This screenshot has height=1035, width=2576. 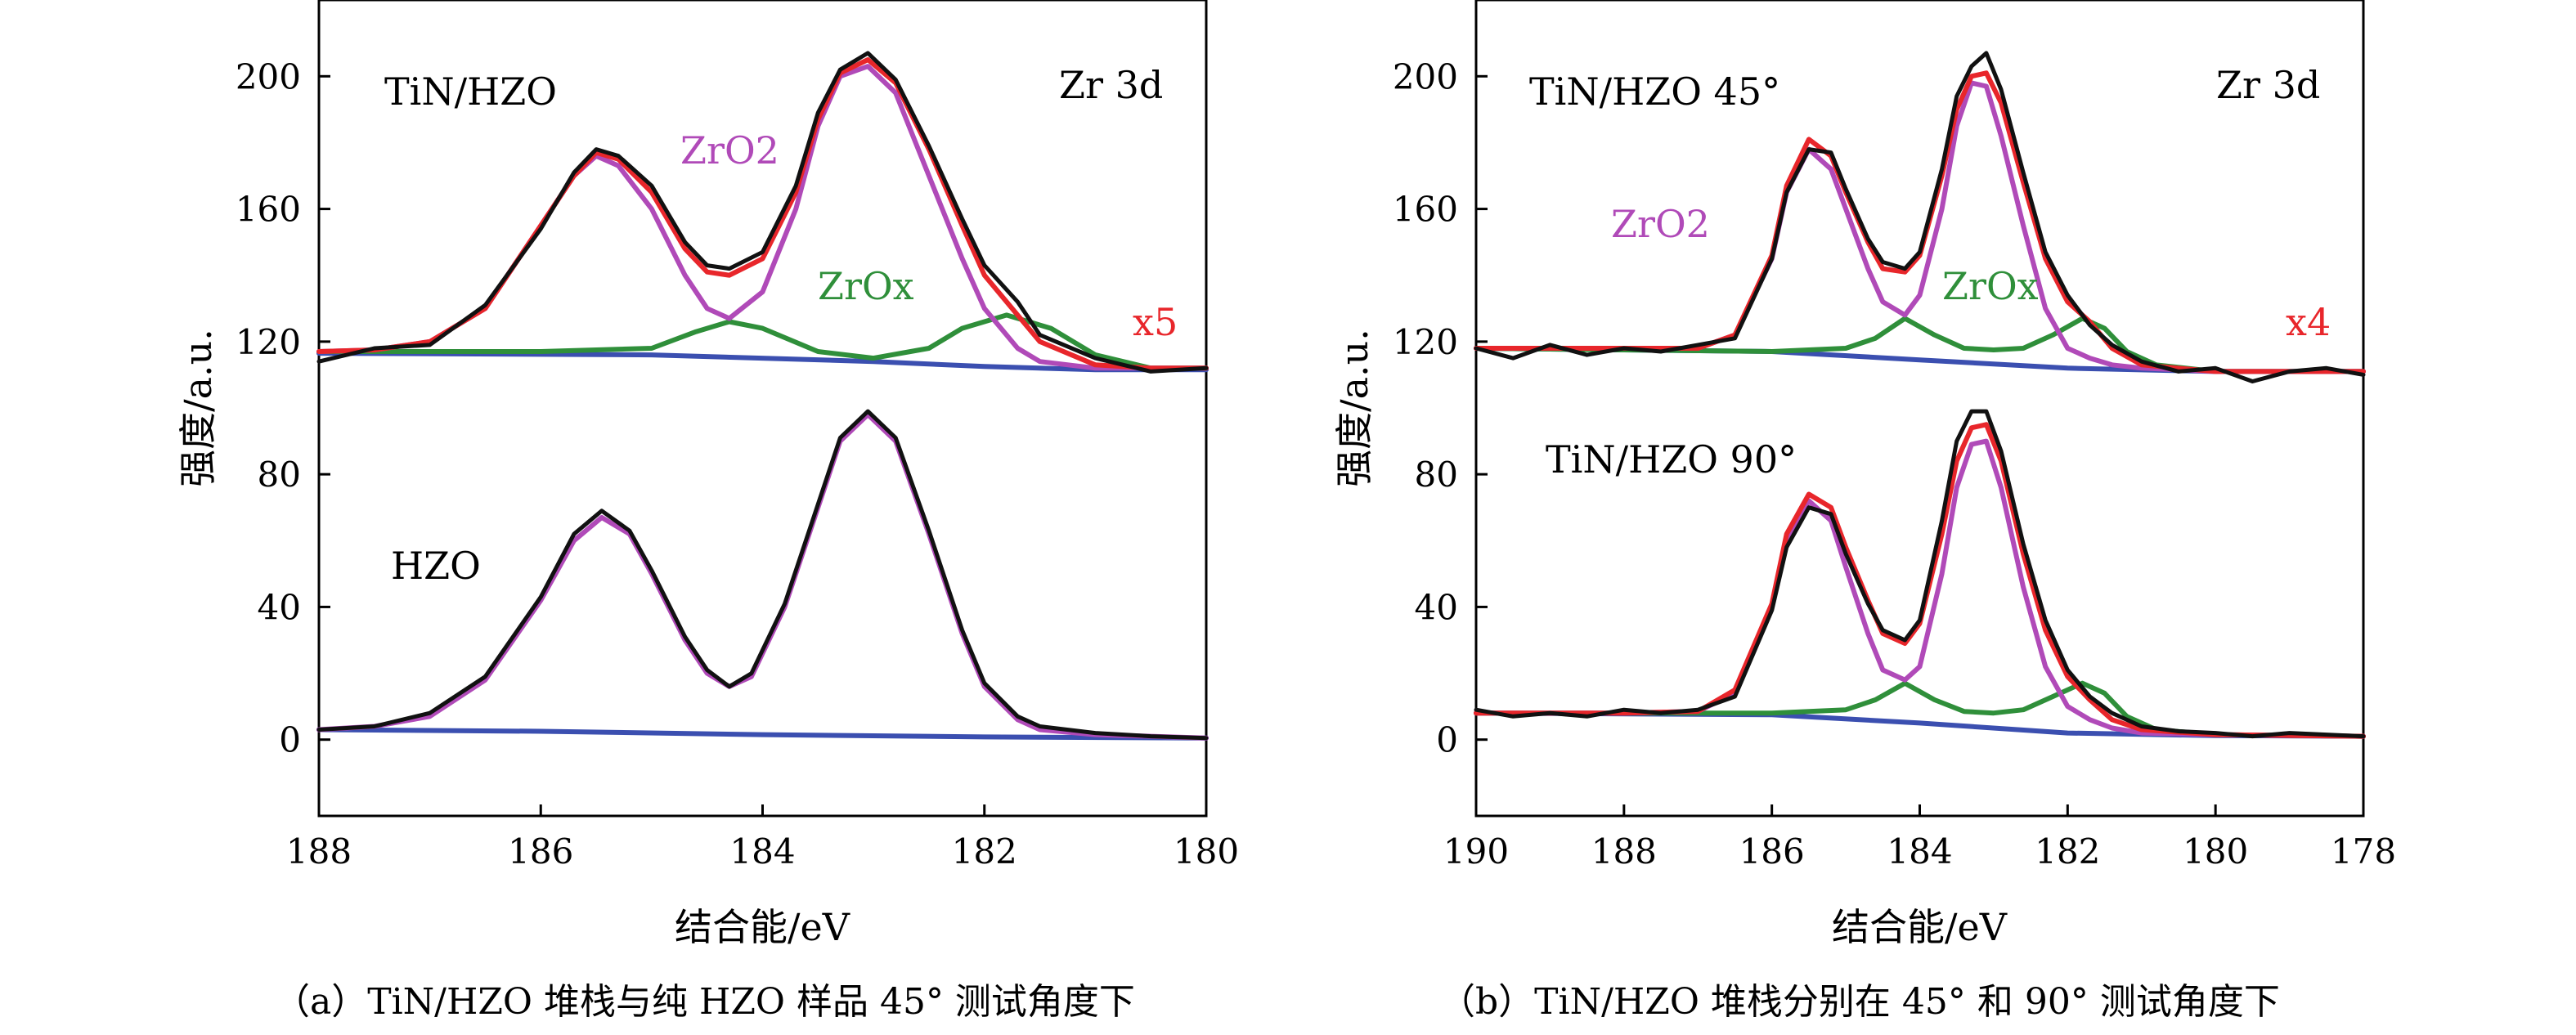 What do you see at coordinates (1920, 927) in the screenshot?
I see `xlabel-b: 结合能/eV` at bounding box center [1920, 927].